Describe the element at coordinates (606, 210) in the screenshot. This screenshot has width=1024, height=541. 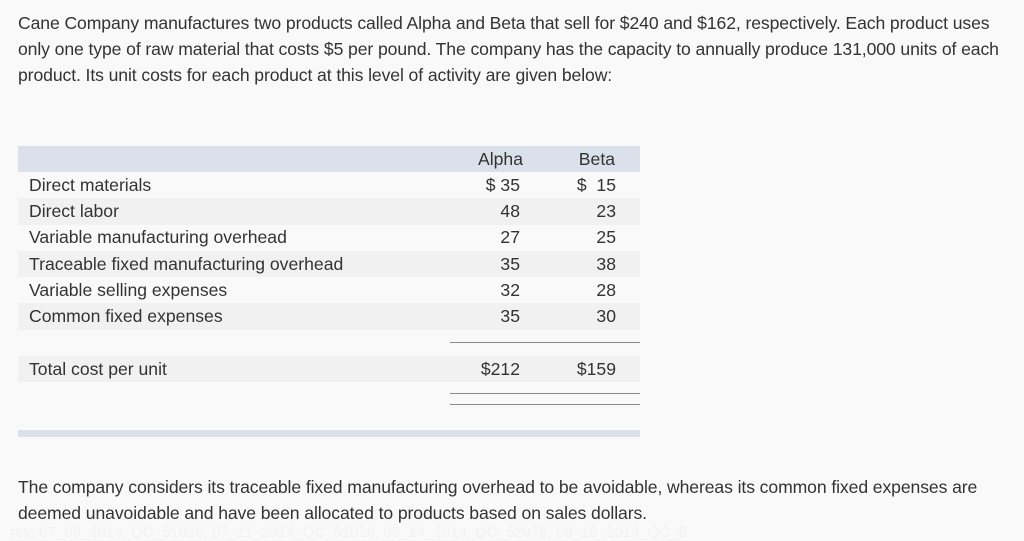
I see `beta-value: 23` at that location.